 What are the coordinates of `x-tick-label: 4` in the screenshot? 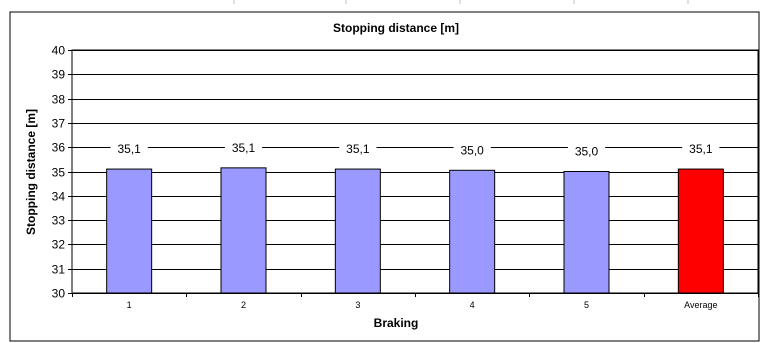 It's located at (472, 305).